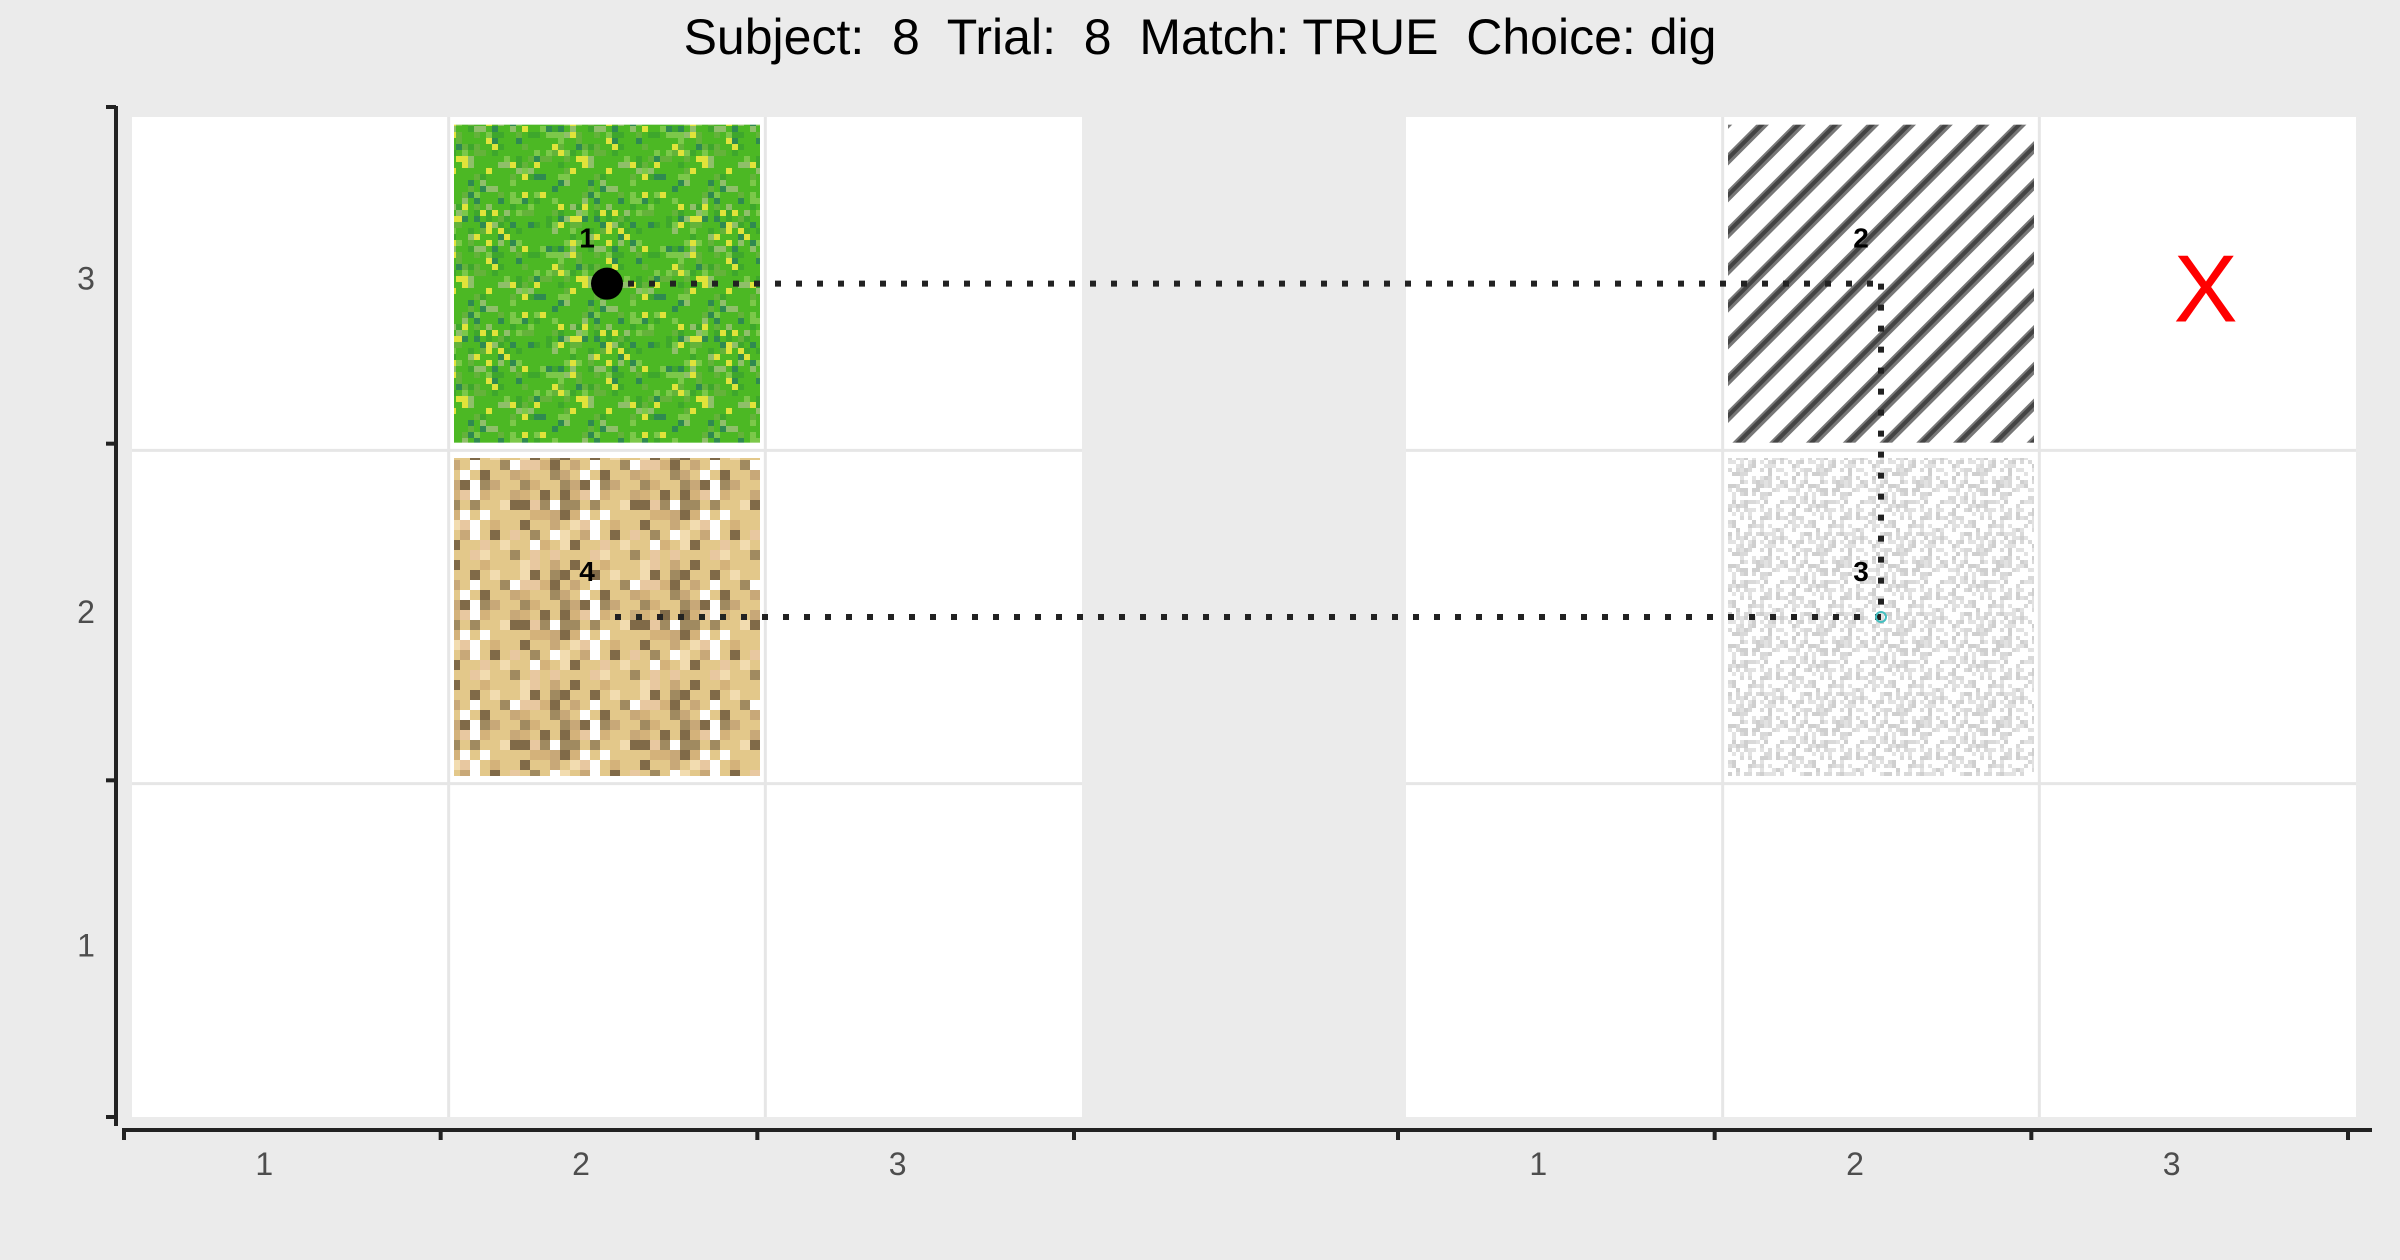  I want to click on tile-label: 2, so click(1861, 238).